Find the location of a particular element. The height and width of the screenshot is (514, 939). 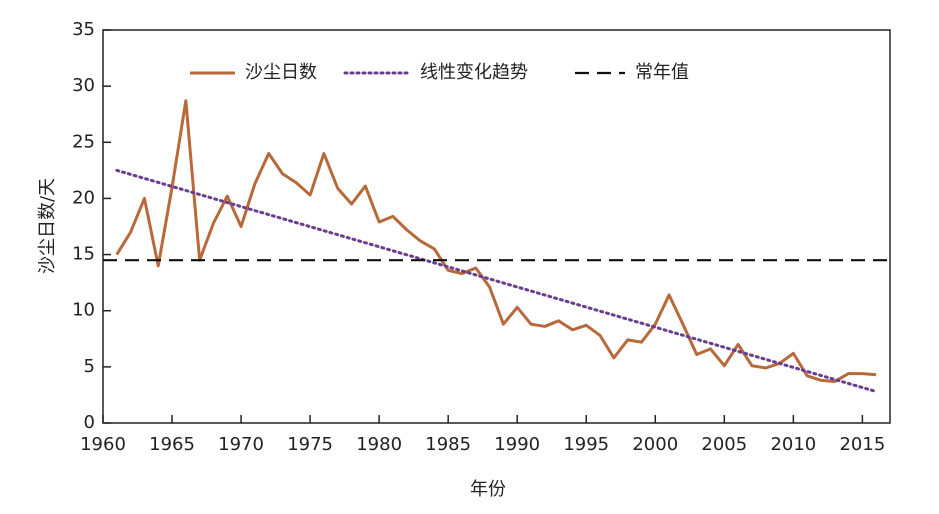

y-tick-label: 10 is located at coordinates (83, 310).